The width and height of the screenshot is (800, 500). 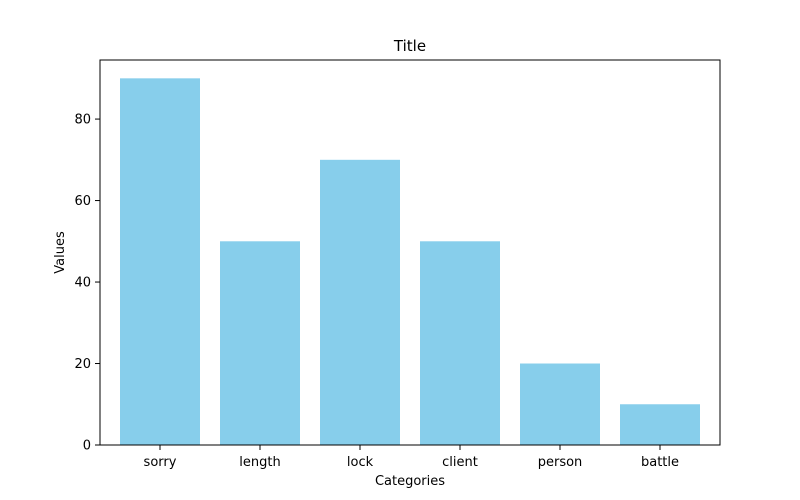 I want to click on bar-battle, so click(x=660, y=424).